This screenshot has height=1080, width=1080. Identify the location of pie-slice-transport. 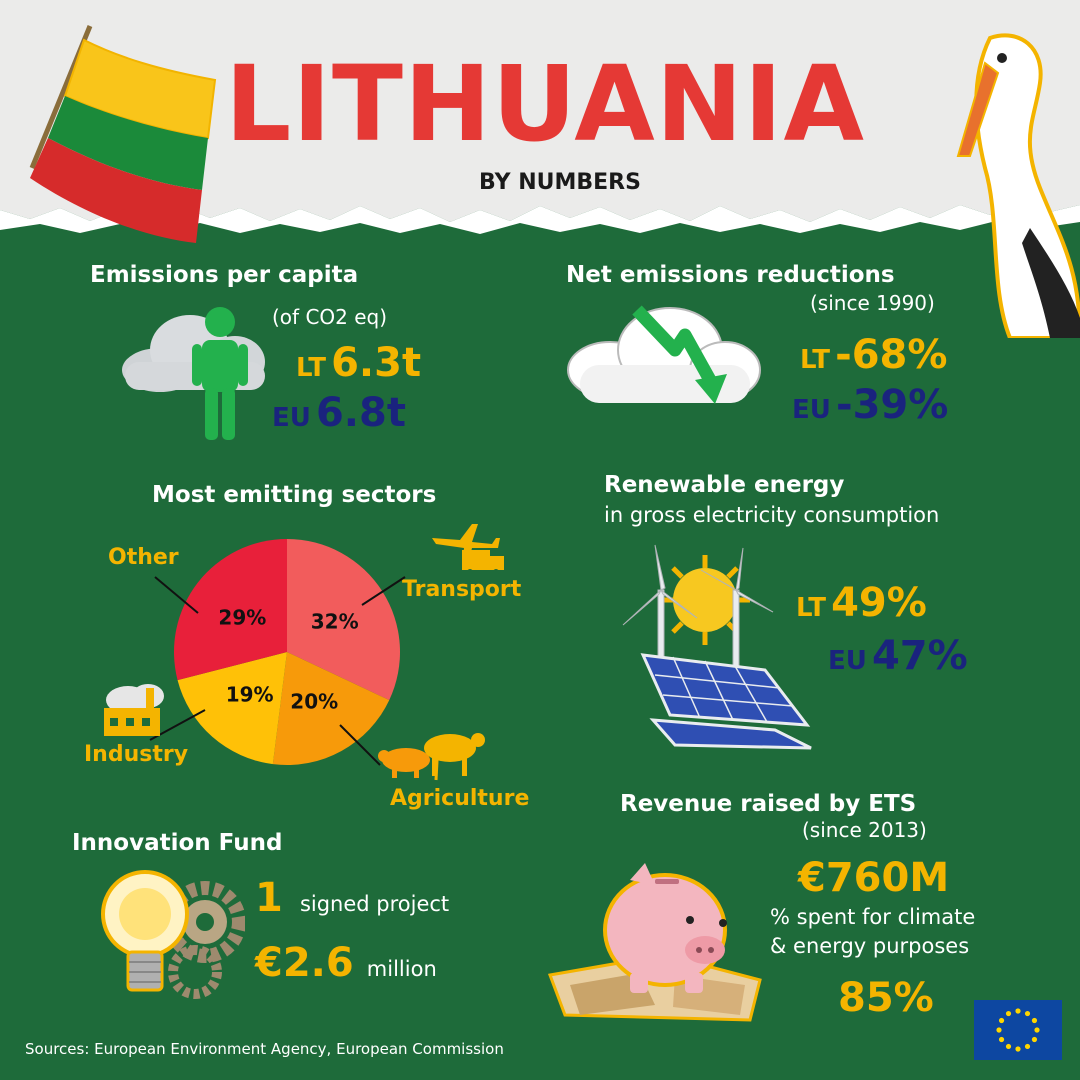
(343, 620).